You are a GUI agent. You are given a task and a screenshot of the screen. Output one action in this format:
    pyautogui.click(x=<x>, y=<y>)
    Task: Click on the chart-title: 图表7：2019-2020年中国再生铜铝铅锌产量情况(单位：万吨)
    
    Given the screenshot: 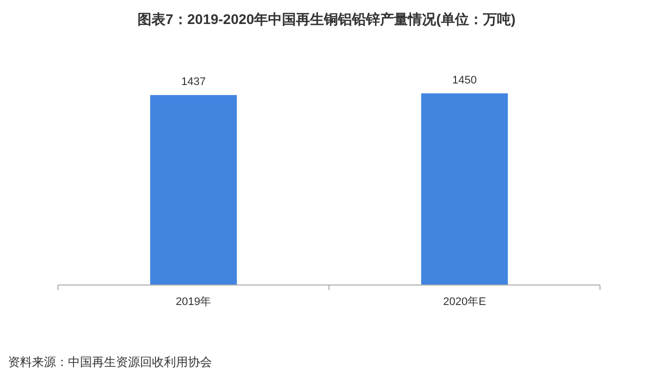 What is the action you would take?
    pyautogui.click(x=326, y=19)
    